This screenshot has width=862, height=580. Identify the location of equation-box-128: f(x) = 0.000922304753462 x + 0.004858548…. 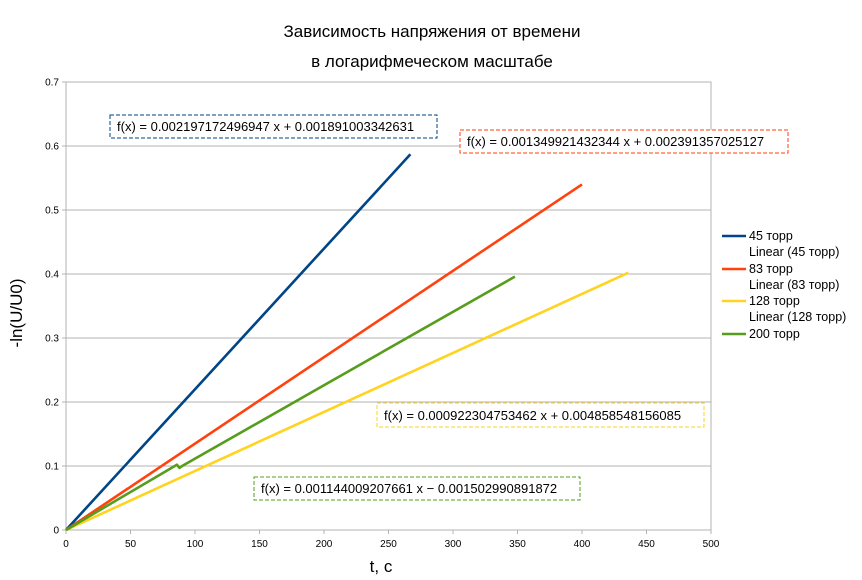
(540, 415).